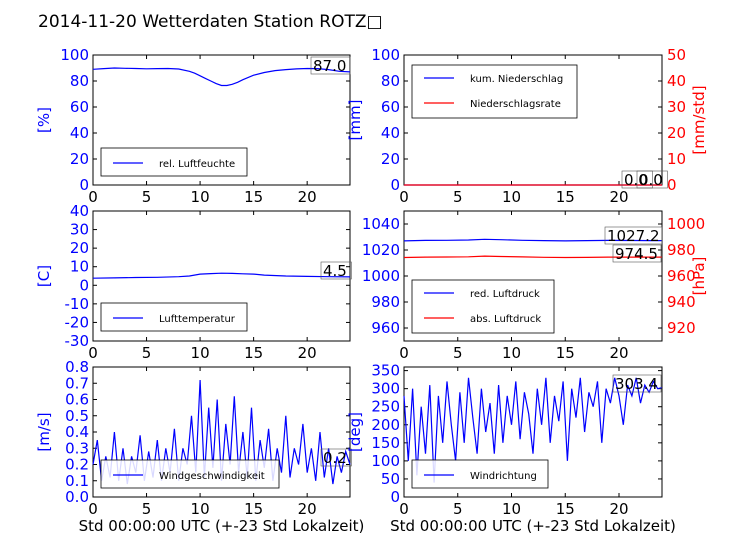 Image resolution: width=736 pixels, height=552 pixels. Describe the element at coordinates (335, 458) in the screenshot. I see `value-annotation: 0.2` at that location.